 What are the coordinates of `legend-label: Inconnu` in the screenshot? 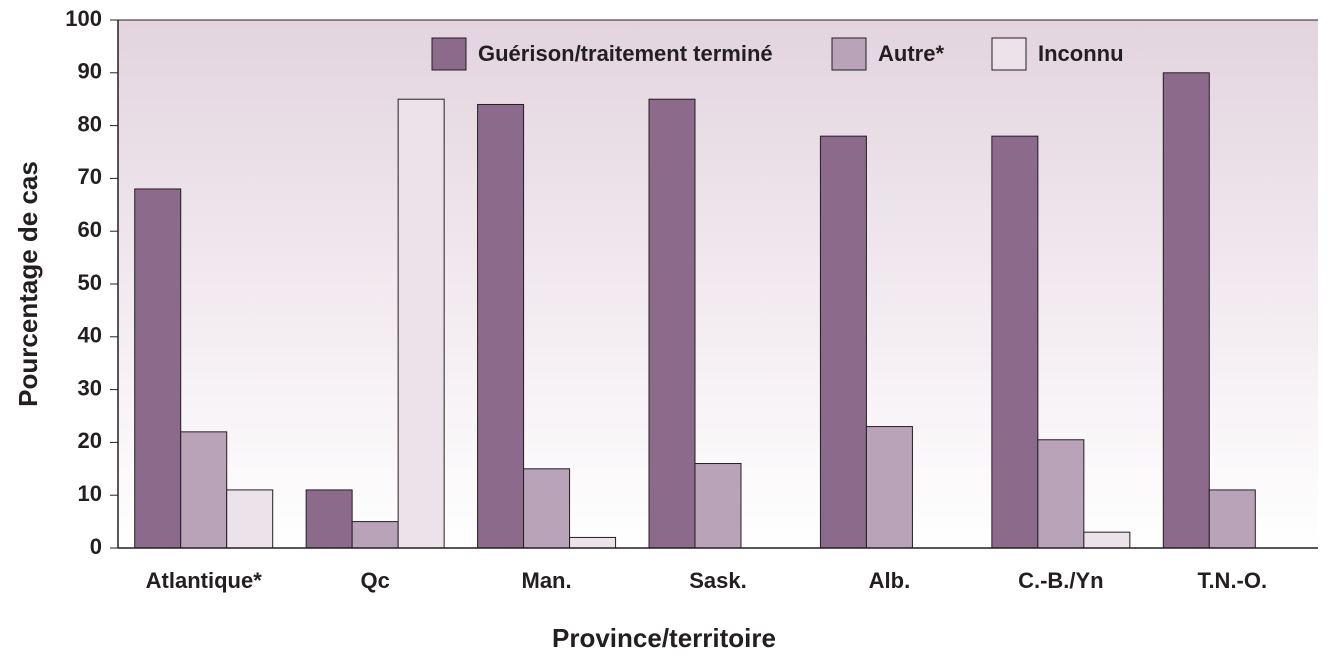 It's located at (1081, 53).